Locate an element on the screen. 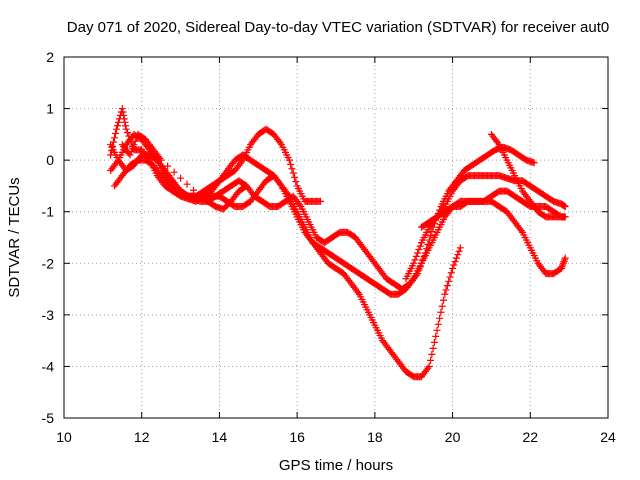  series-satellite-track-g is located at coordinates (528, 175).